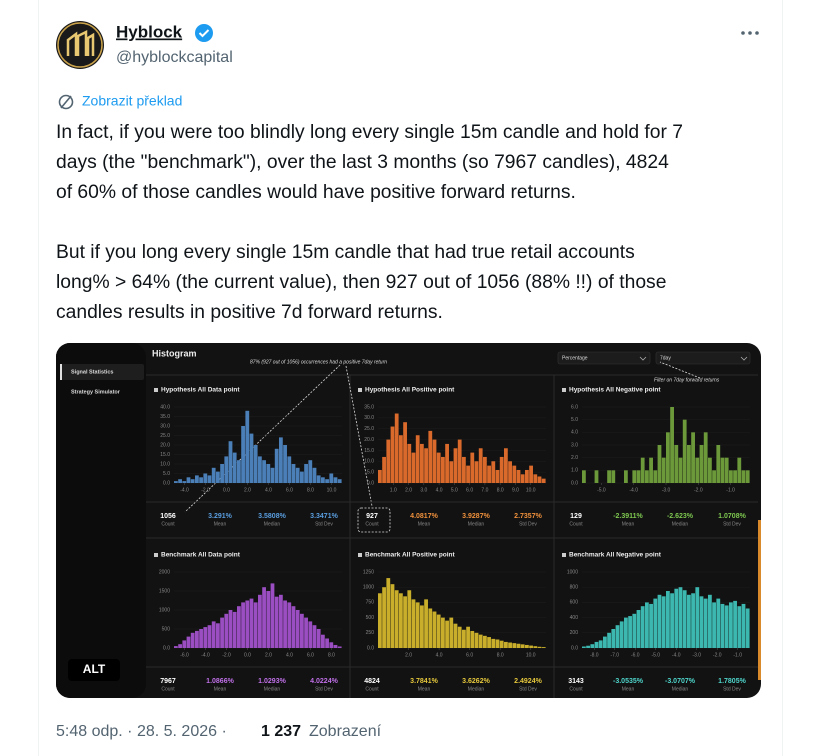 Image resolution: width=819 pixels, height=756 pixels. What do you see at coordinates (80, 45) in the screenshot?
I see `avatar` at bounding box center [80, 45].